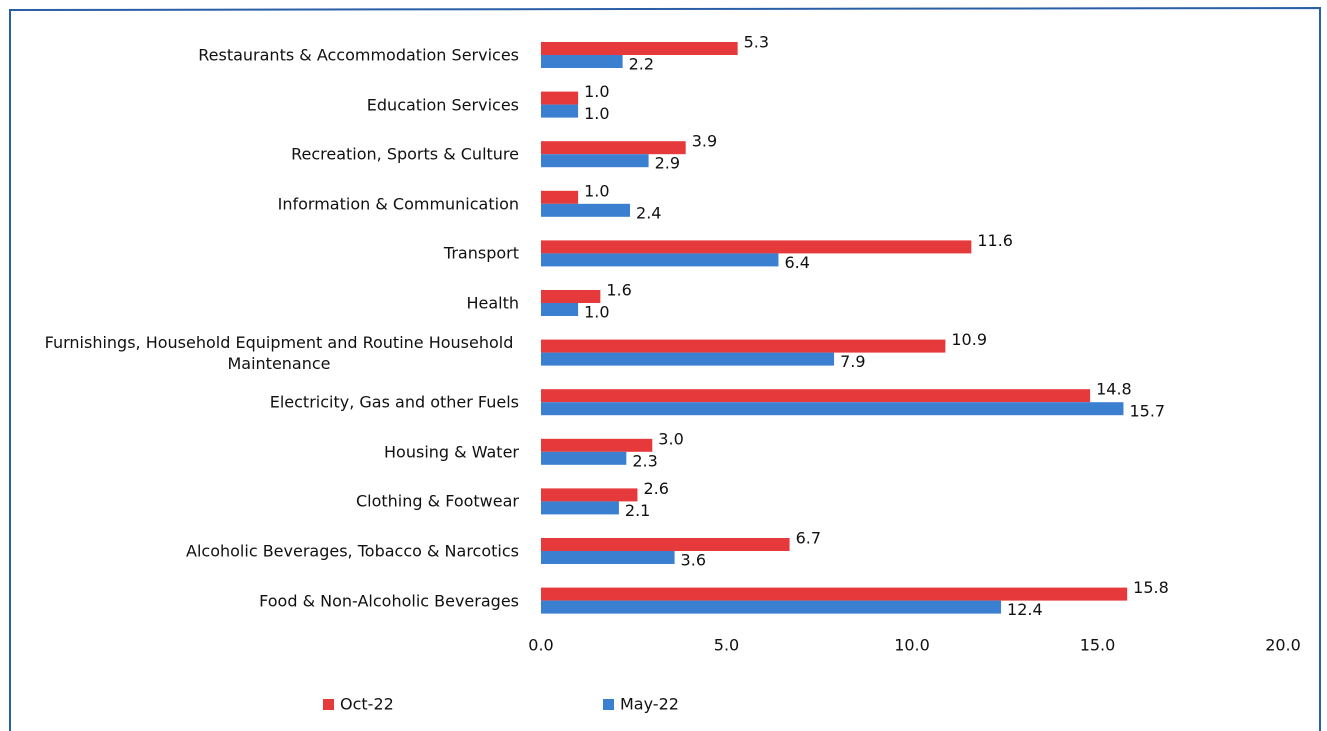 The height and width of the screenshot is (731, 1327). What do you see at coordinates (995, 240) in the screenshot?
I see `value-label: 11.6` at bounding box center [995, 240].